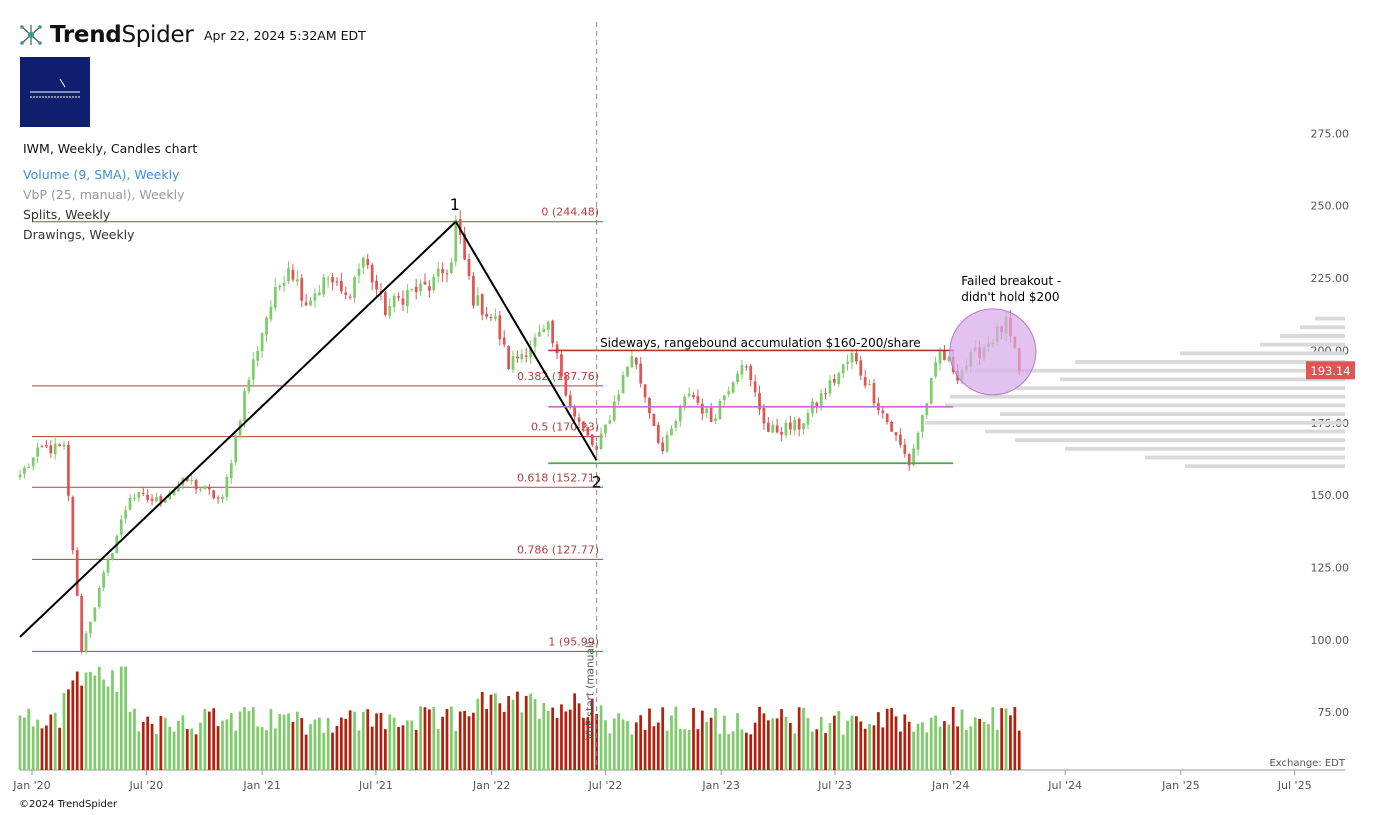 The height and width of the screenshot is (815, 1375). I want to click on x-tick-label: Jul '22, so click(605, 785).